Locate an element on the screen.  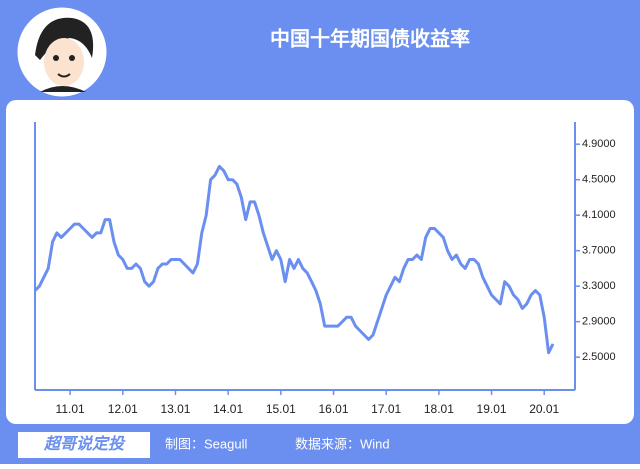
y-tick-label: 4.5000 is located at coordinates (599, 180).